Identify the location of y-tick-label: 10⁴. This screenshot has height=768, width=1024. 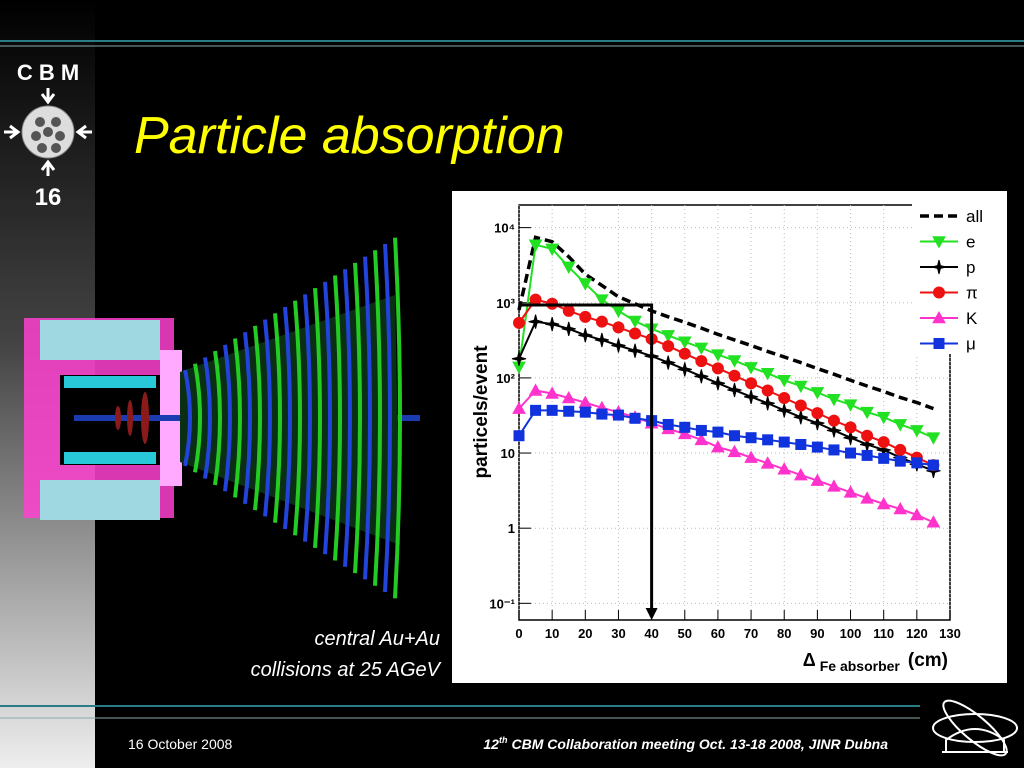
(504, 228).